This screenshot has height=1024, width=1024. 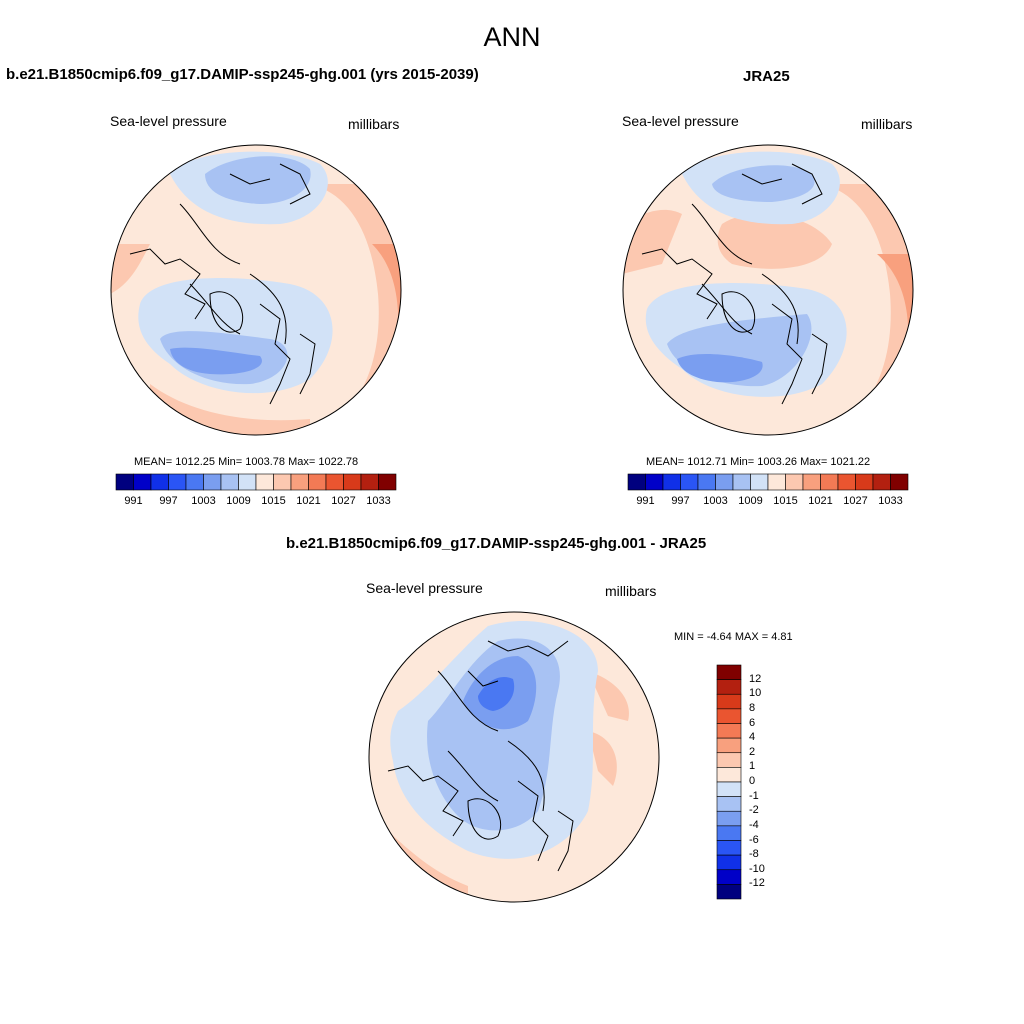 I want to click on panel-2-colorbar-tick-label: 1009, so click(x=750, y=501).